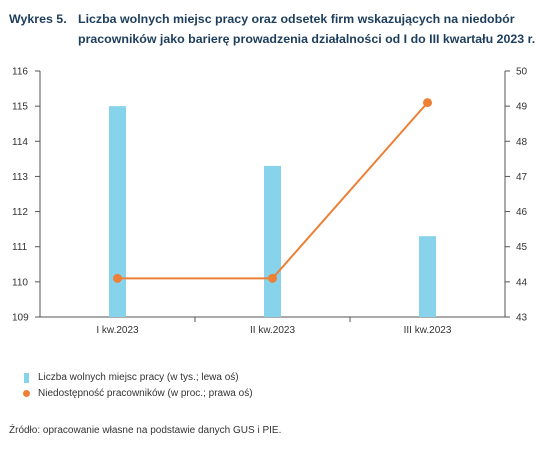  Describe the element at coordinates (20, 247) in the screenshot. I see `left-tick-label: 111` at that location.